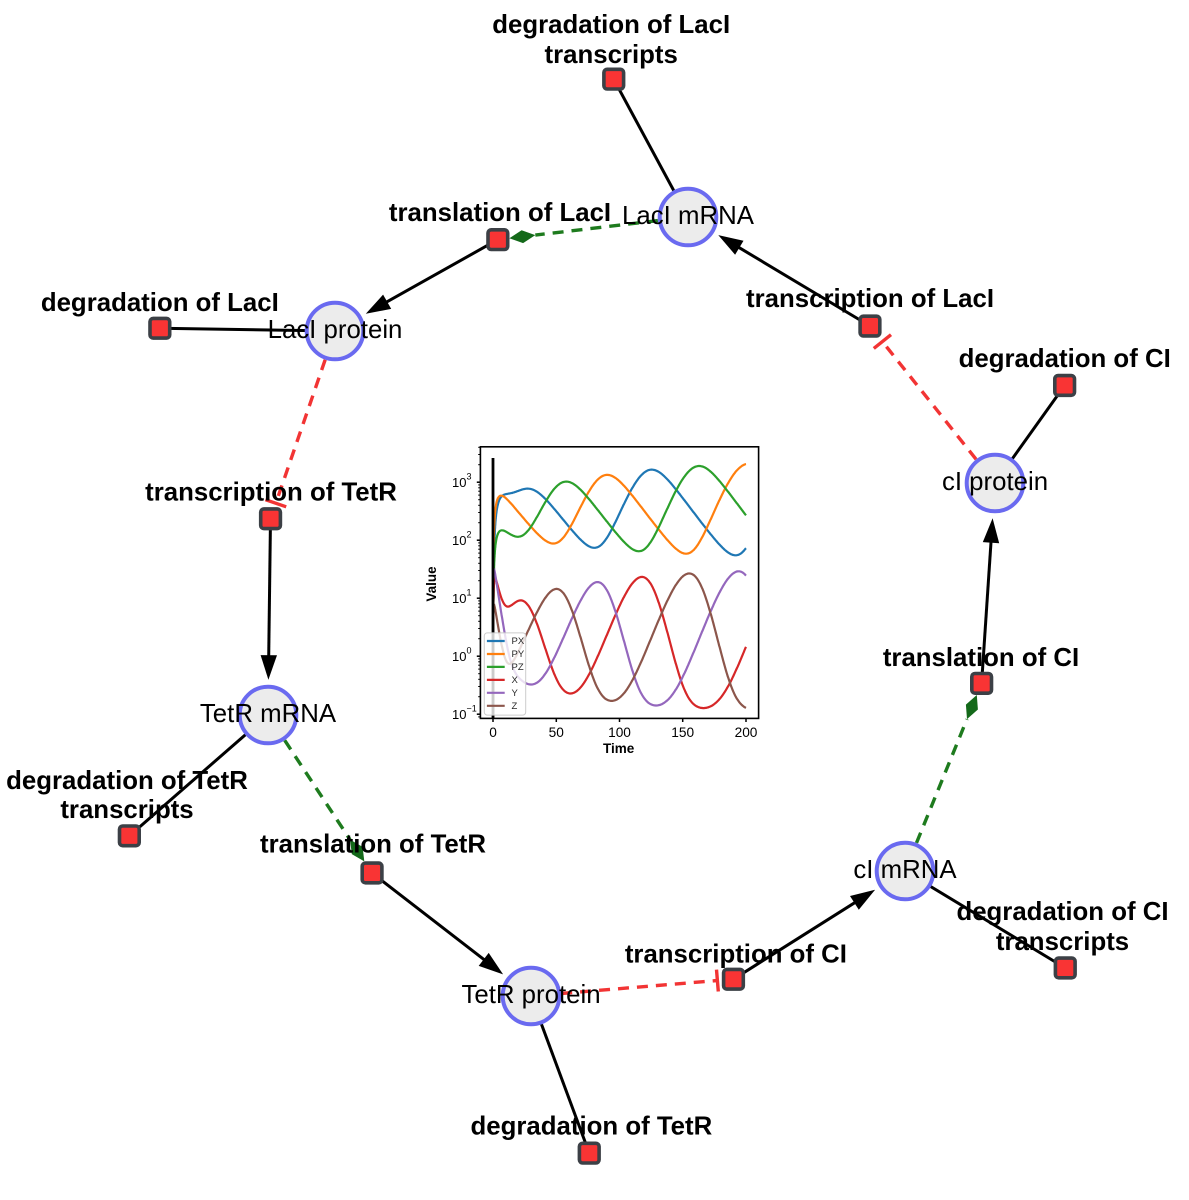 Image resolution: width=1189 pixels, height=1200 pixels. Describe the element at coordinates (515, 706) in the screenshot. I see `svg-text: Z` at that location.